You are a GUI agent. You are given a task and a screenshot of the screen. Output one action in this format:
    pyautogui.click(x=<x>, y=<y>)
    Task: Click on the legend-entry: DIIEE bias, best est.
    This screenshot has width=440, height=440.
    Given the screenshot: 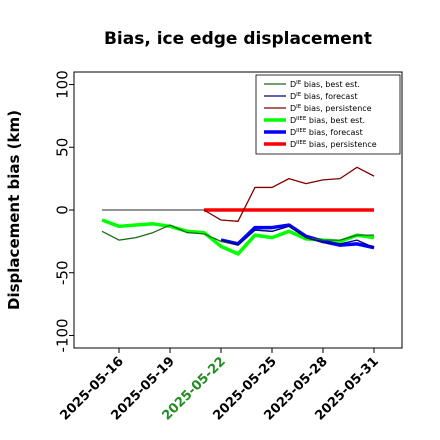 What is the action you would take?
    pyautogui.click(x=327, y=120)
    